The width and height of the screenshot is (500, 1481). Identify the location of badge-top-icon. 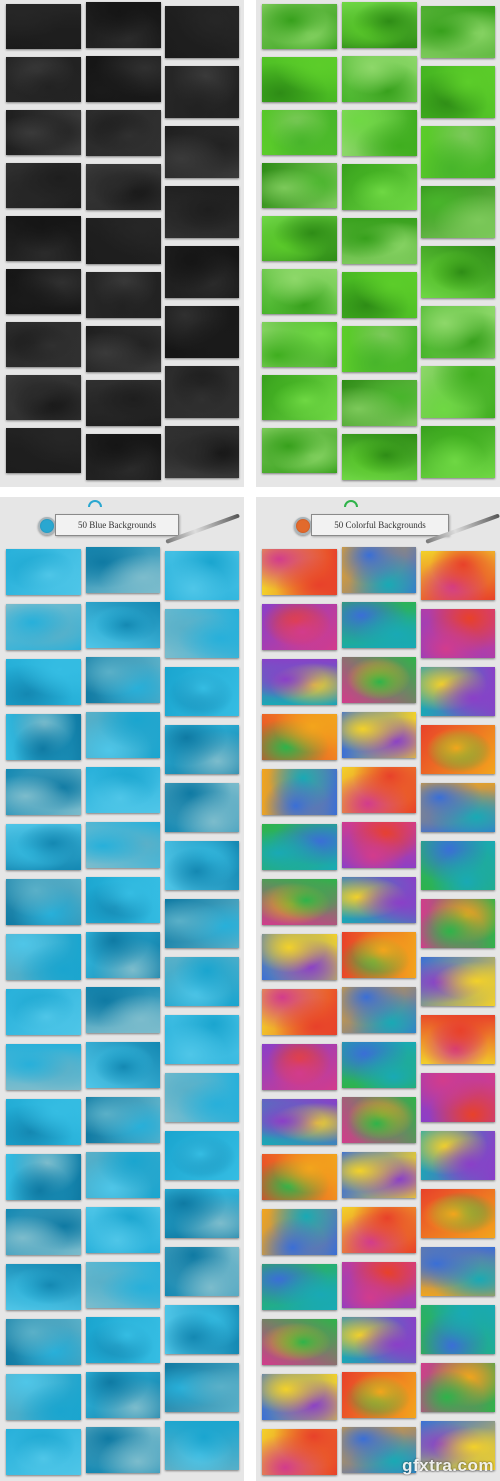
(95, 503).